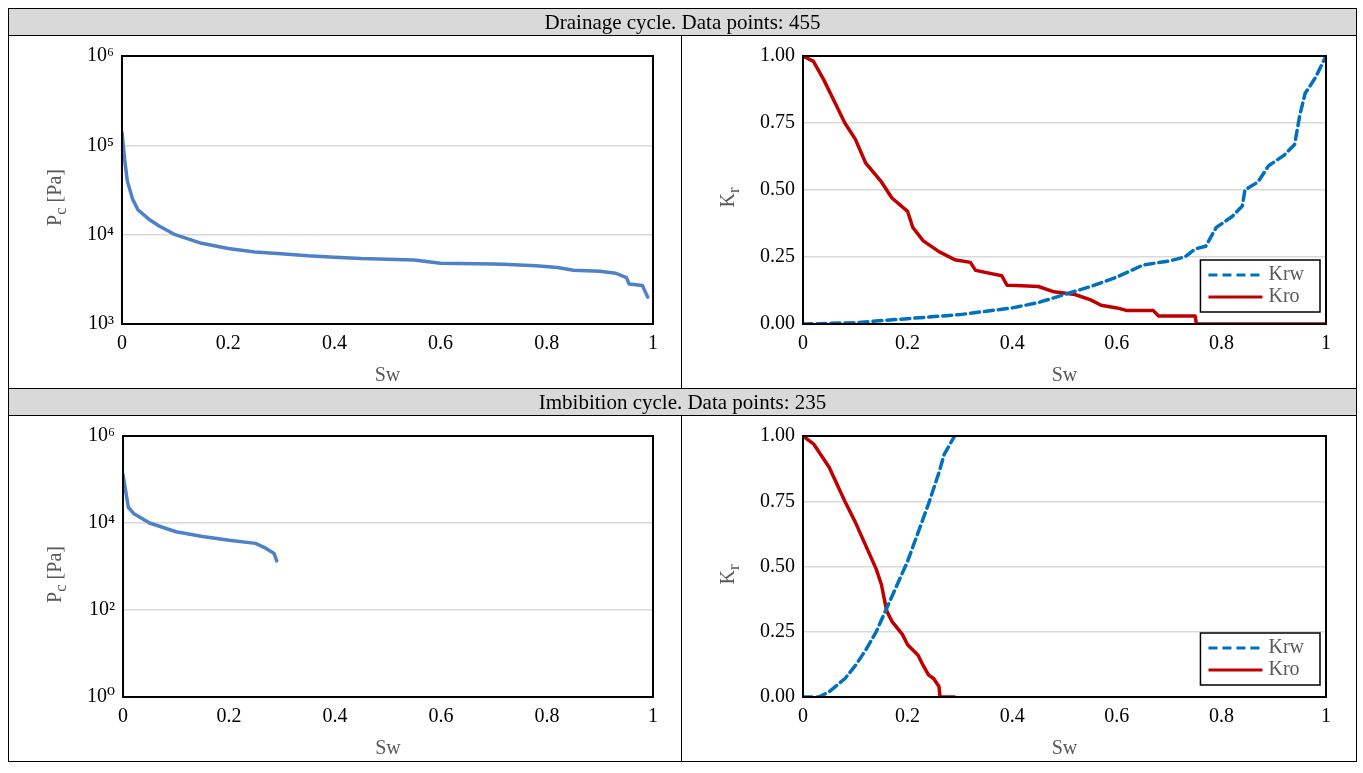 Image resolution: width=1363 pixels, height=773 pixels. Describe the element at coordinates (682, 22) in the screenshot. I see `chart-title: Drainage cycle. Data points: 455` at that location.